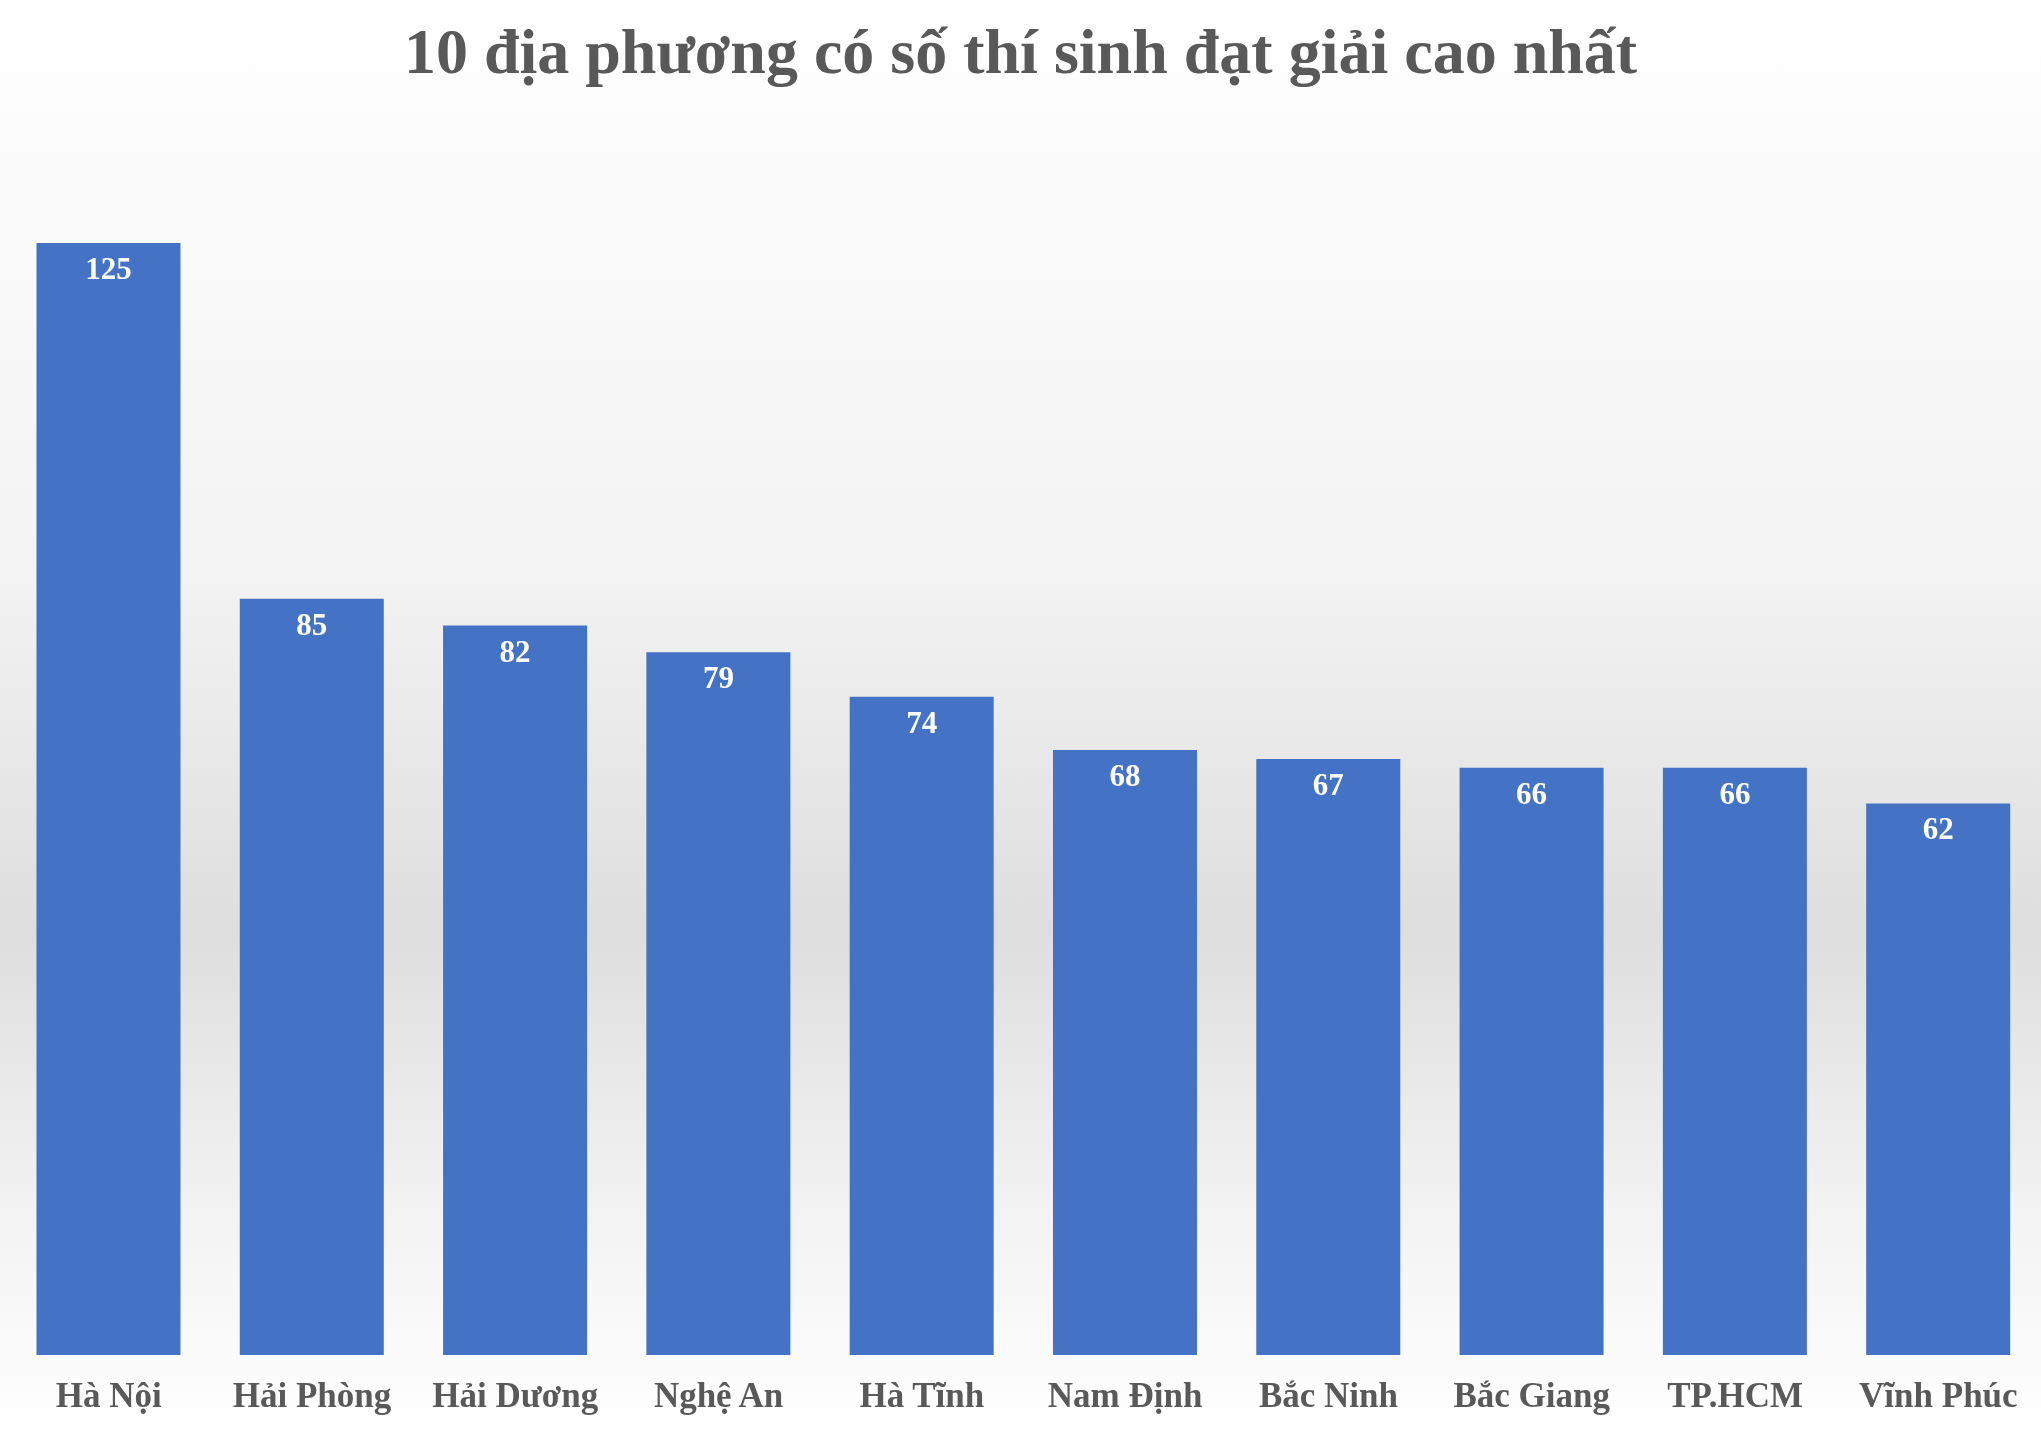  I want to click on x-tick-label: Hà Nội, so click(108, 1395).